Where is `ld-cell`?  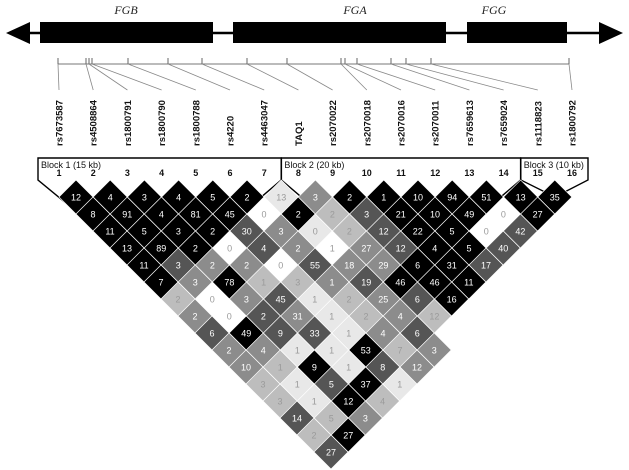
ld-cell is located at coordinates (331, 452).